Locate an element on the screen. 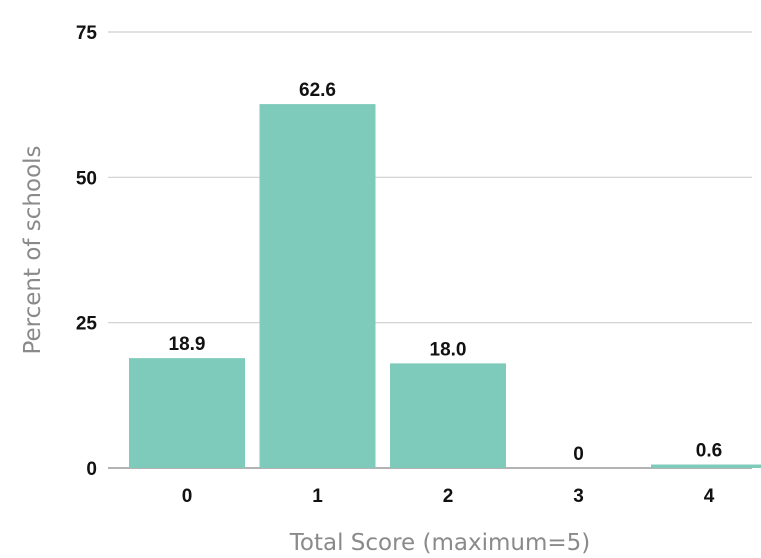  data-label-2: 18.0 is located at coordinates (448, 349).